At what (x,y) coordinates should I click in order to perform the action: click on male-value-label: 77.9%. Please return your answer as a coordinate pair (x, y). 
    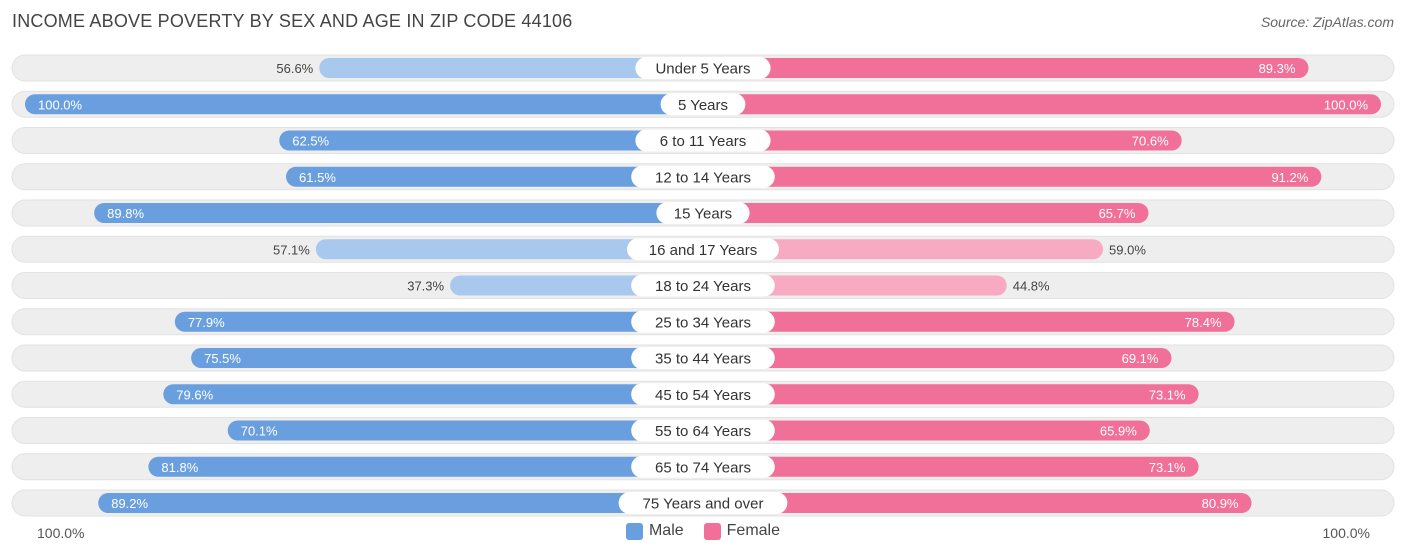
    Looking at the image, I should click on (206, 322).